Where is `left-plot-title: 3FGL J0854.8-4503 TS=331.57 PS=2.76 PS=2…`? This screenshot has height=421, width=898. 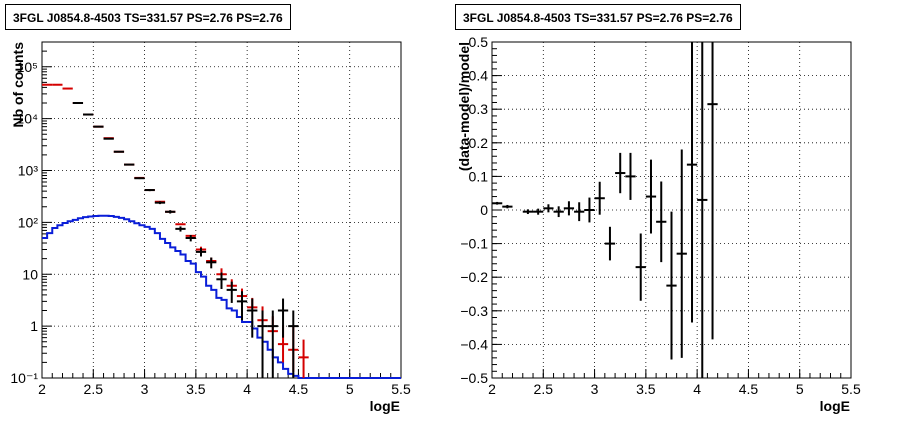
left-plot-title: 3FGL J0854.8-4503 TS=331.57 PS=2.76 PS=2… is located at coordinates (148, 17).